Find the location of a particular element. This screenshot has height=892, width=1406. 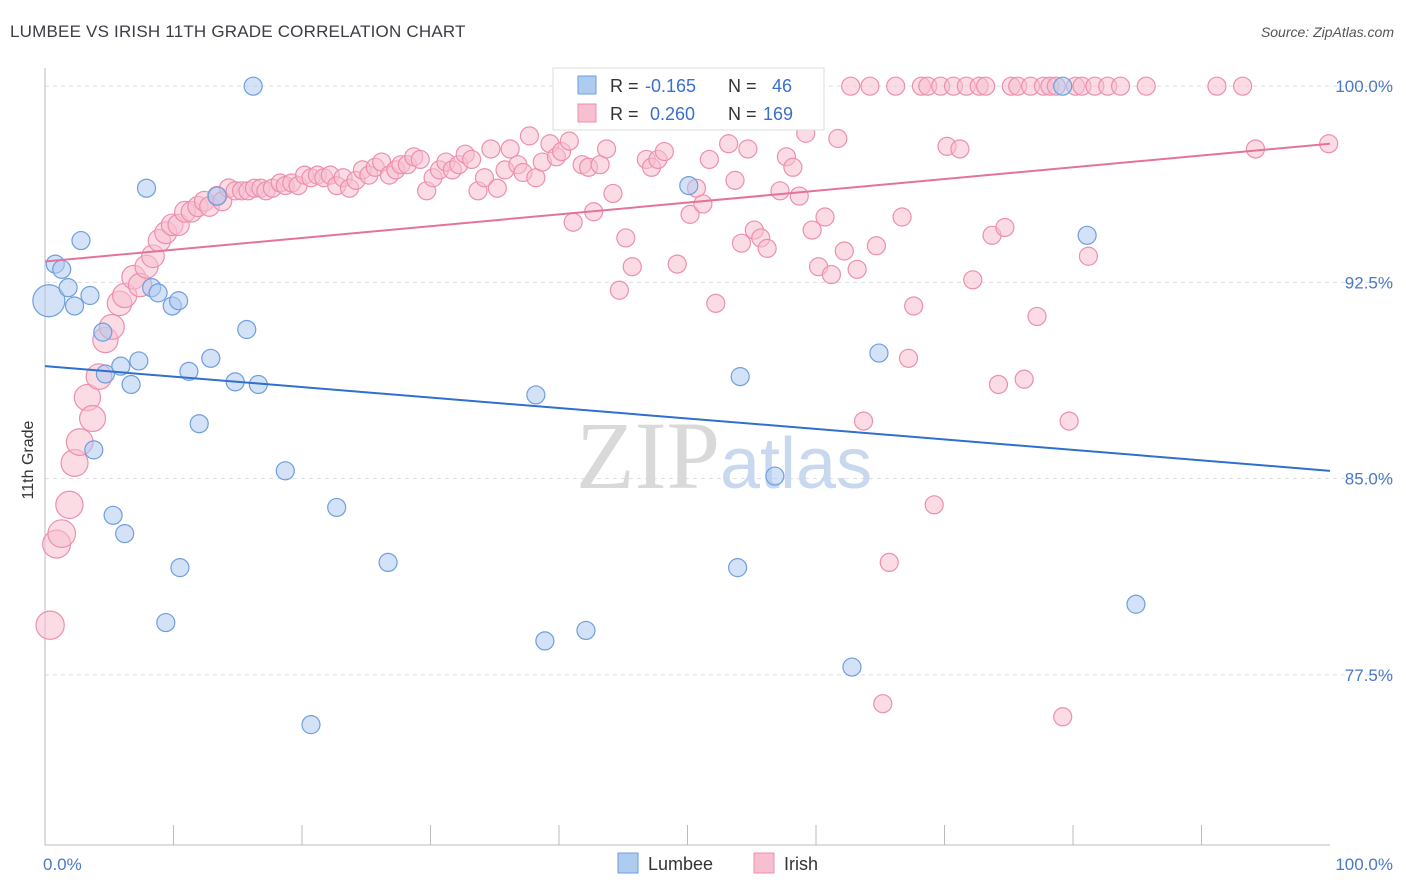

source-label: Source: ZipAtlas.com is located at coordinates (1327, 32).